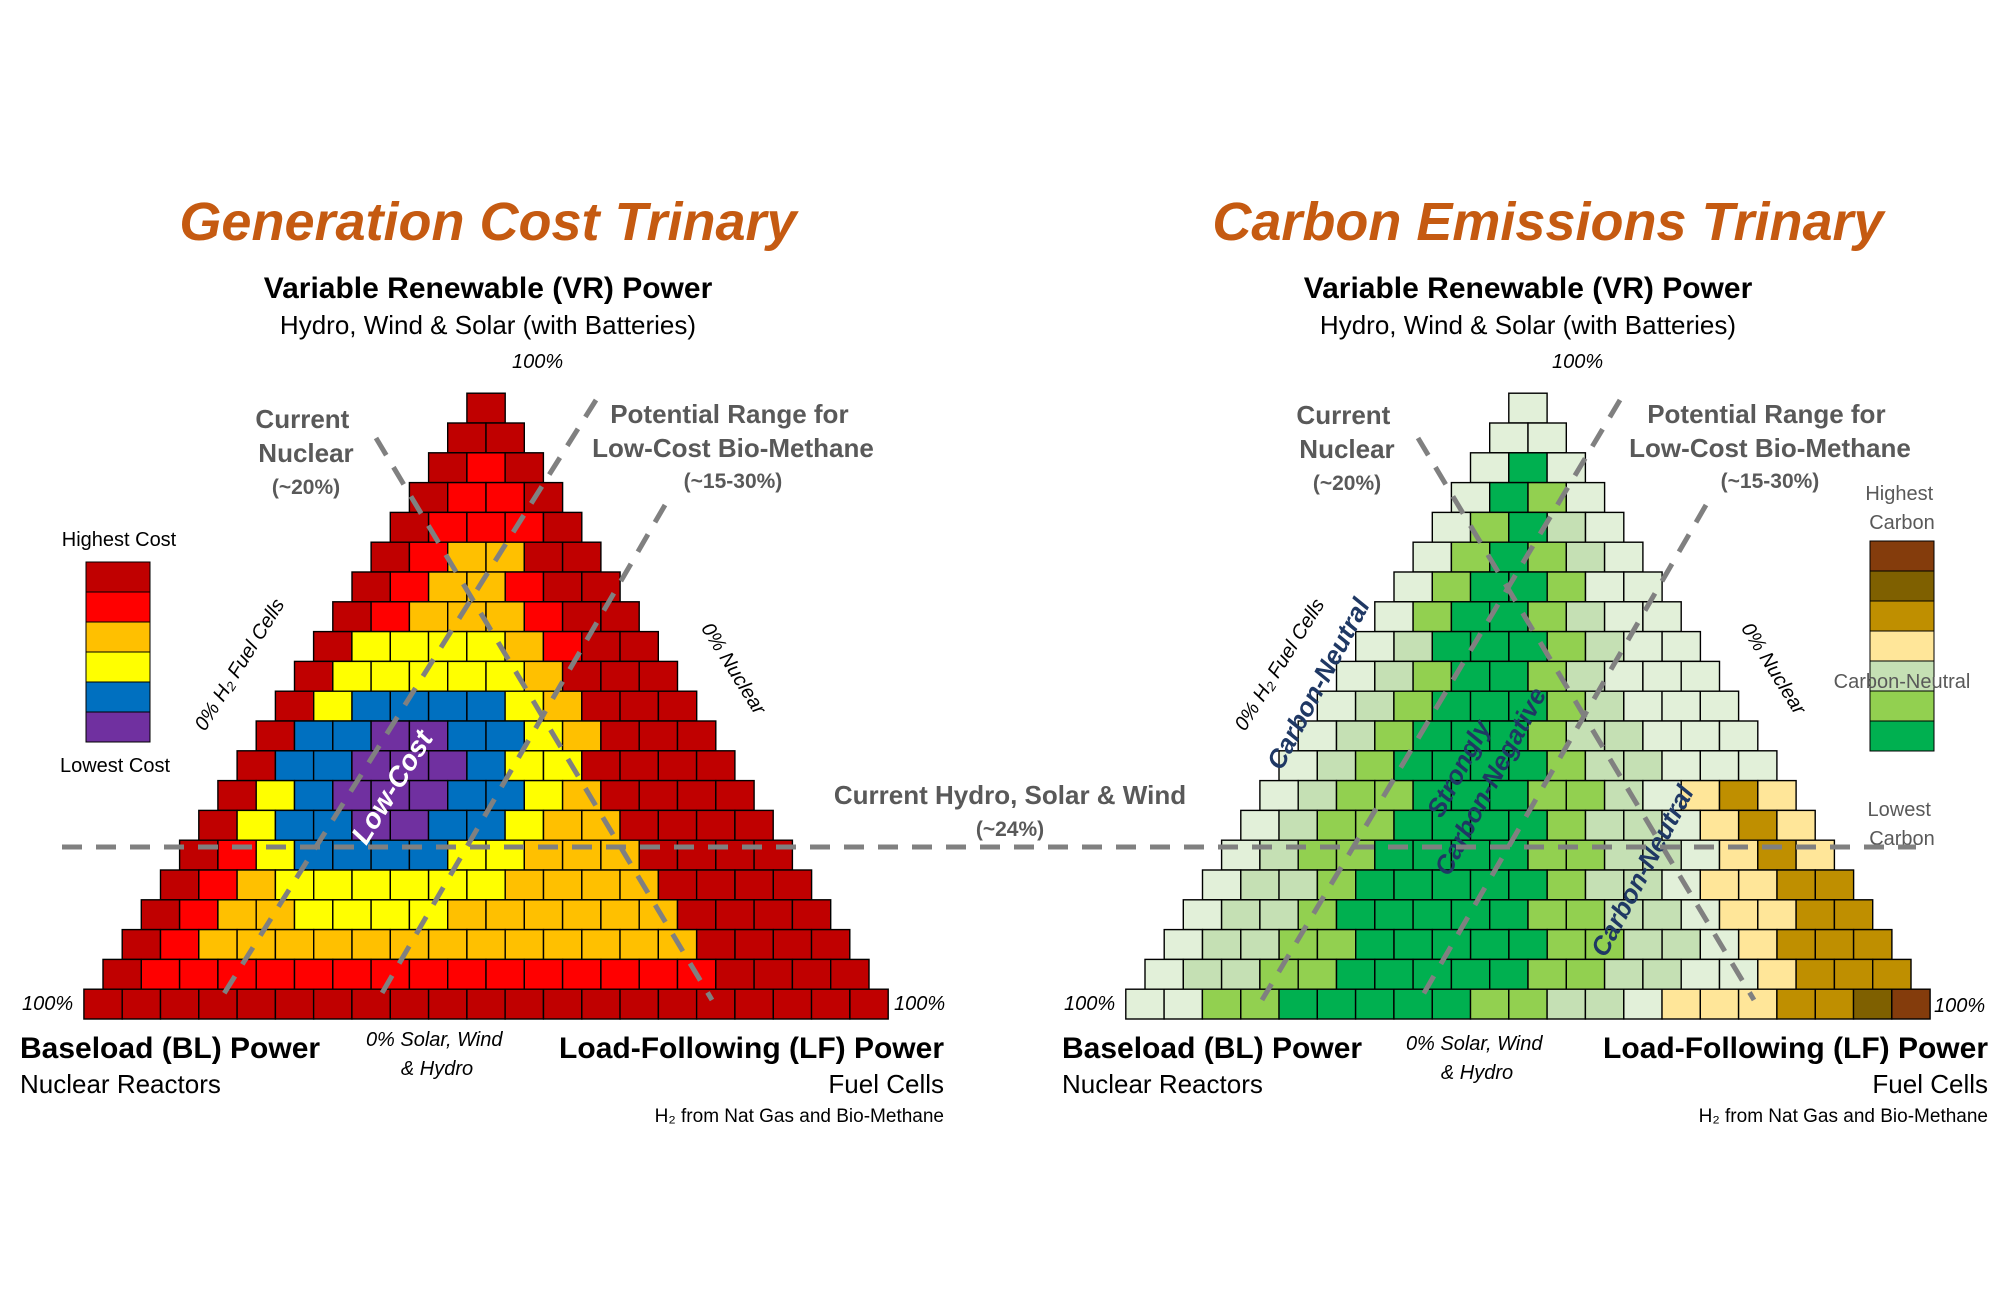 The width and height of the screenshot is (2000, 1304). I want to click on lf-axis-subtitle: Fuel Cells, so click(1930, 1084).